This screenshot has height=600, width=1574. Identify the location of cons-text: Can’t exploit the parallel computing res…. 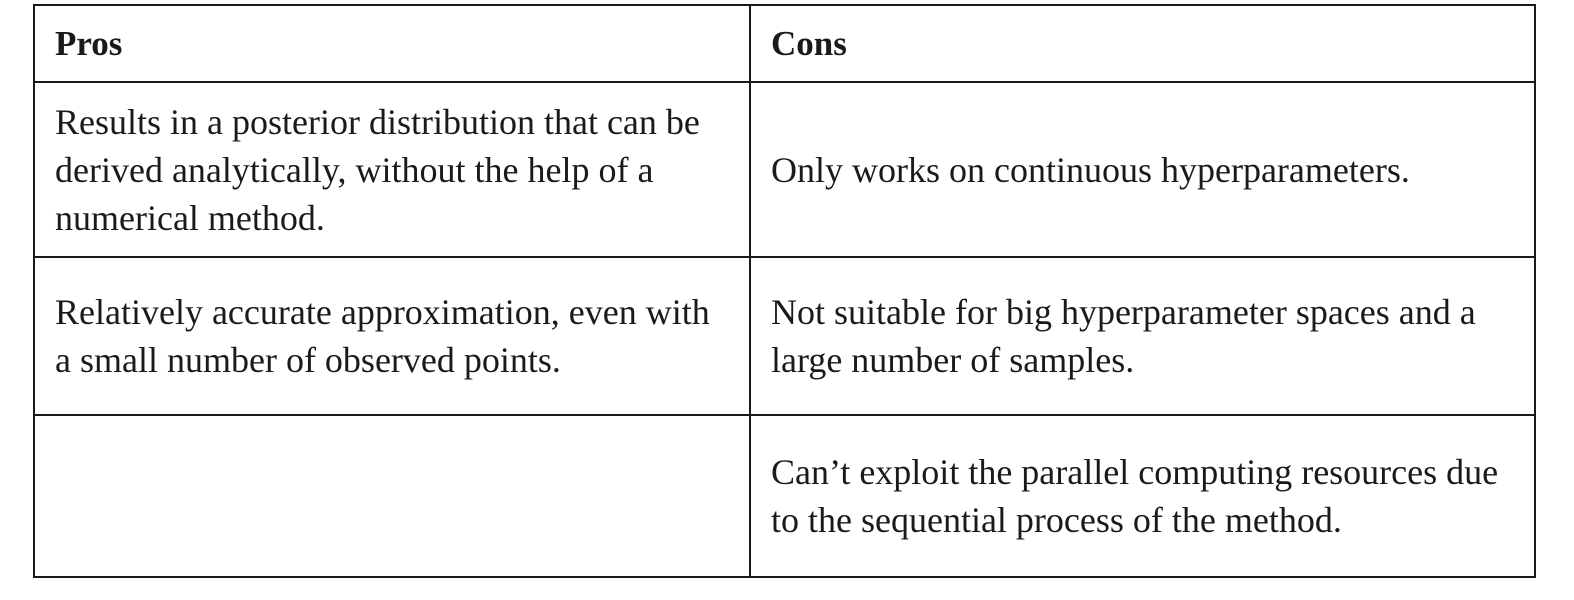
(1135, 496).